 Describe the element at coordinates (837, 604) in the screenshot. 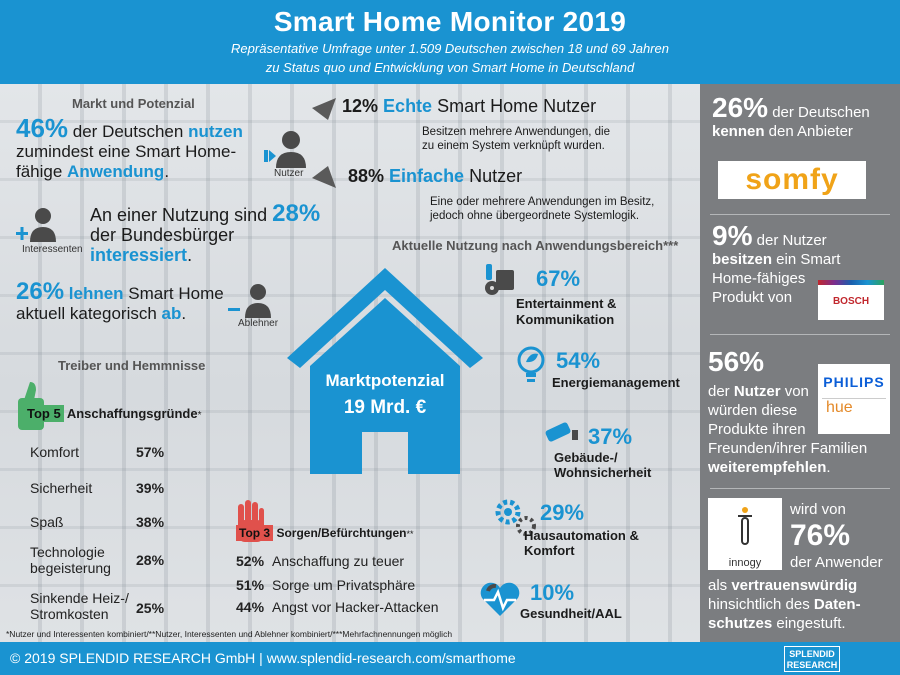

I see `innogy-text-6: Daten-` at that location.